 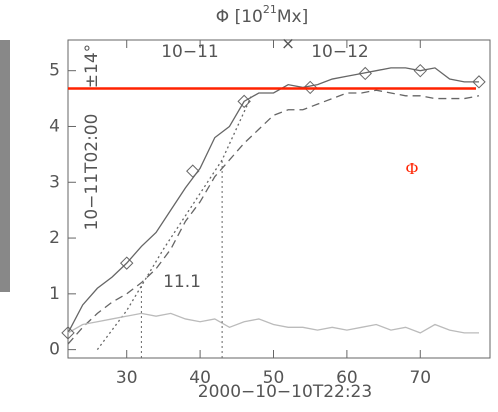 What do you see at coordinates (270, 9) in the screenshot?
I see `title-superscript: 21` at bounding box center [270, 9].